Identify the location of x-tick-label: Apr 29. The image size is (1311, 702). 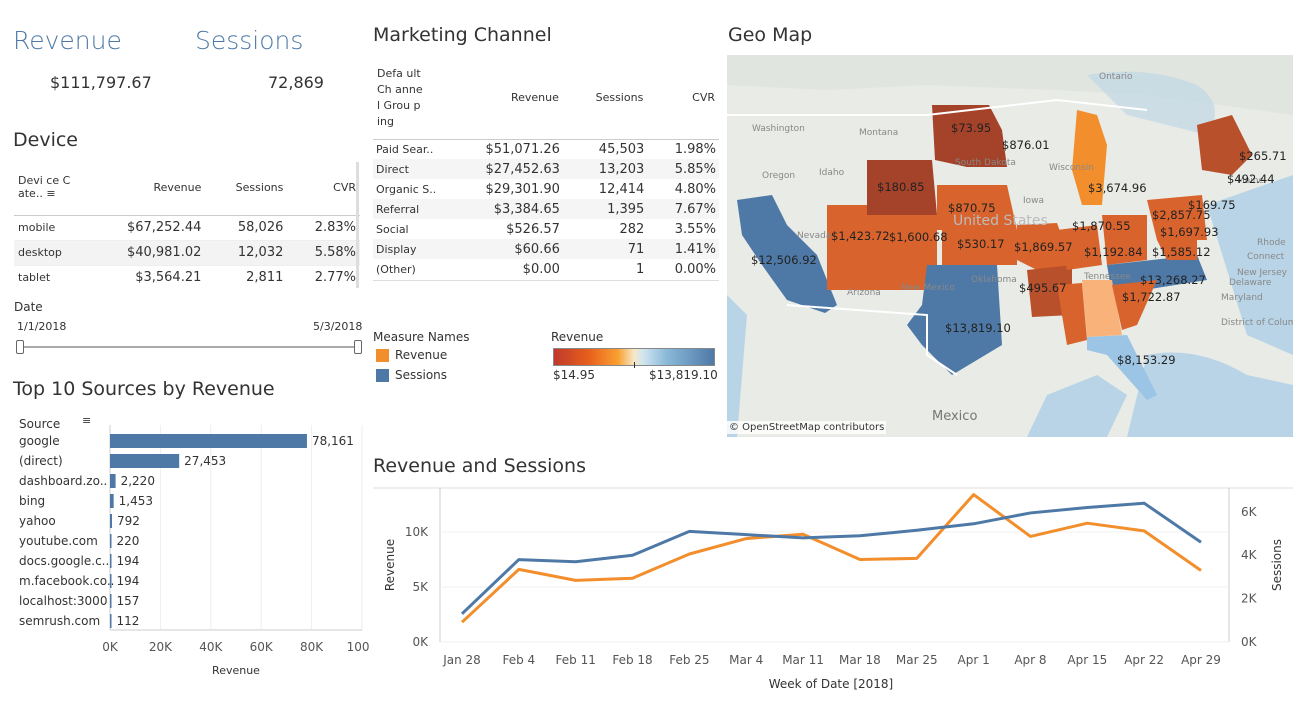
(1201, 660).